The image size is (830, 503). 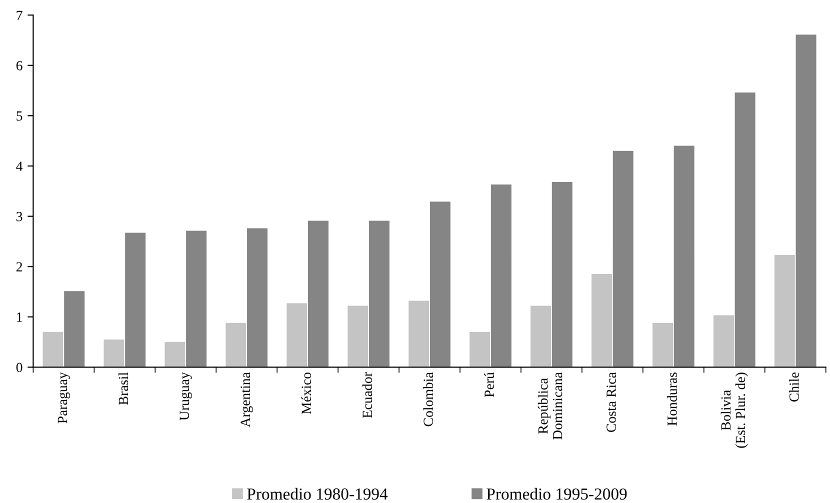 What do you see at coordinates (428, 399) in the screenshot?
I see `x-tick-label: Colombia` at bounding box center [428, 399].